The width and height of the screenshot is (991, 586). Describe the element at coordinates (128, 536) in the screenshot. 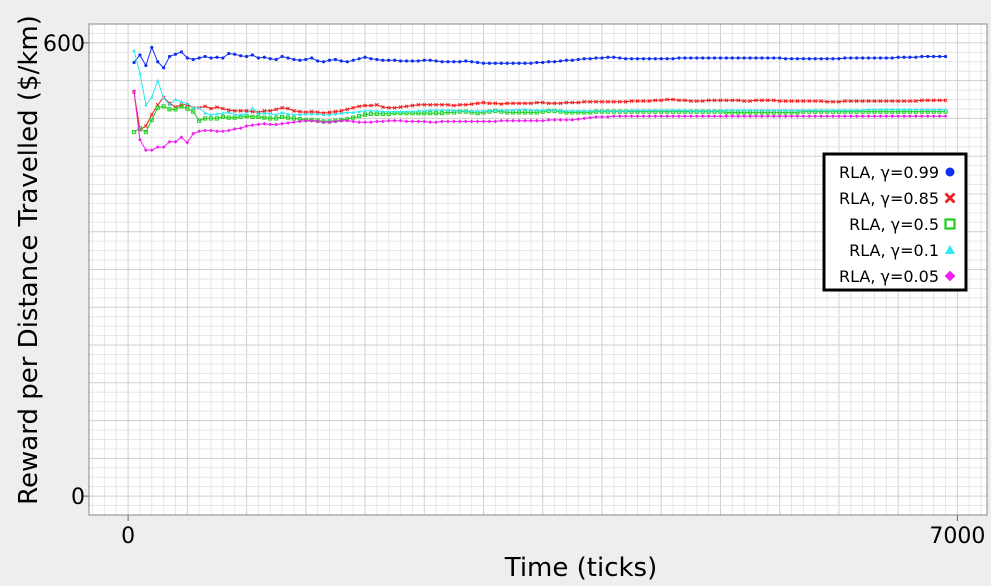

I see `x-tick-label: 0` at that location.